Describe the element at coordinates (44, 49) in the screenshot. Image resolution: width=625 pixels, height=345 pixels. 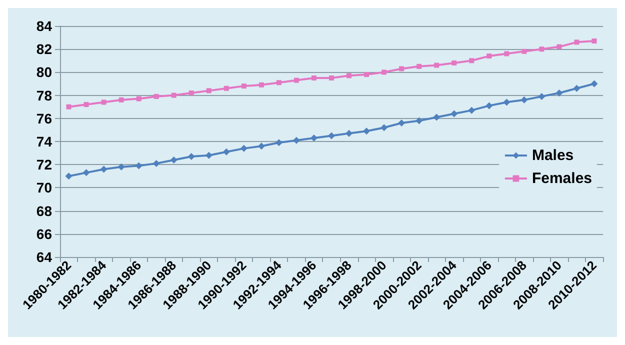
I see `y-tick-label: 82` at that location.